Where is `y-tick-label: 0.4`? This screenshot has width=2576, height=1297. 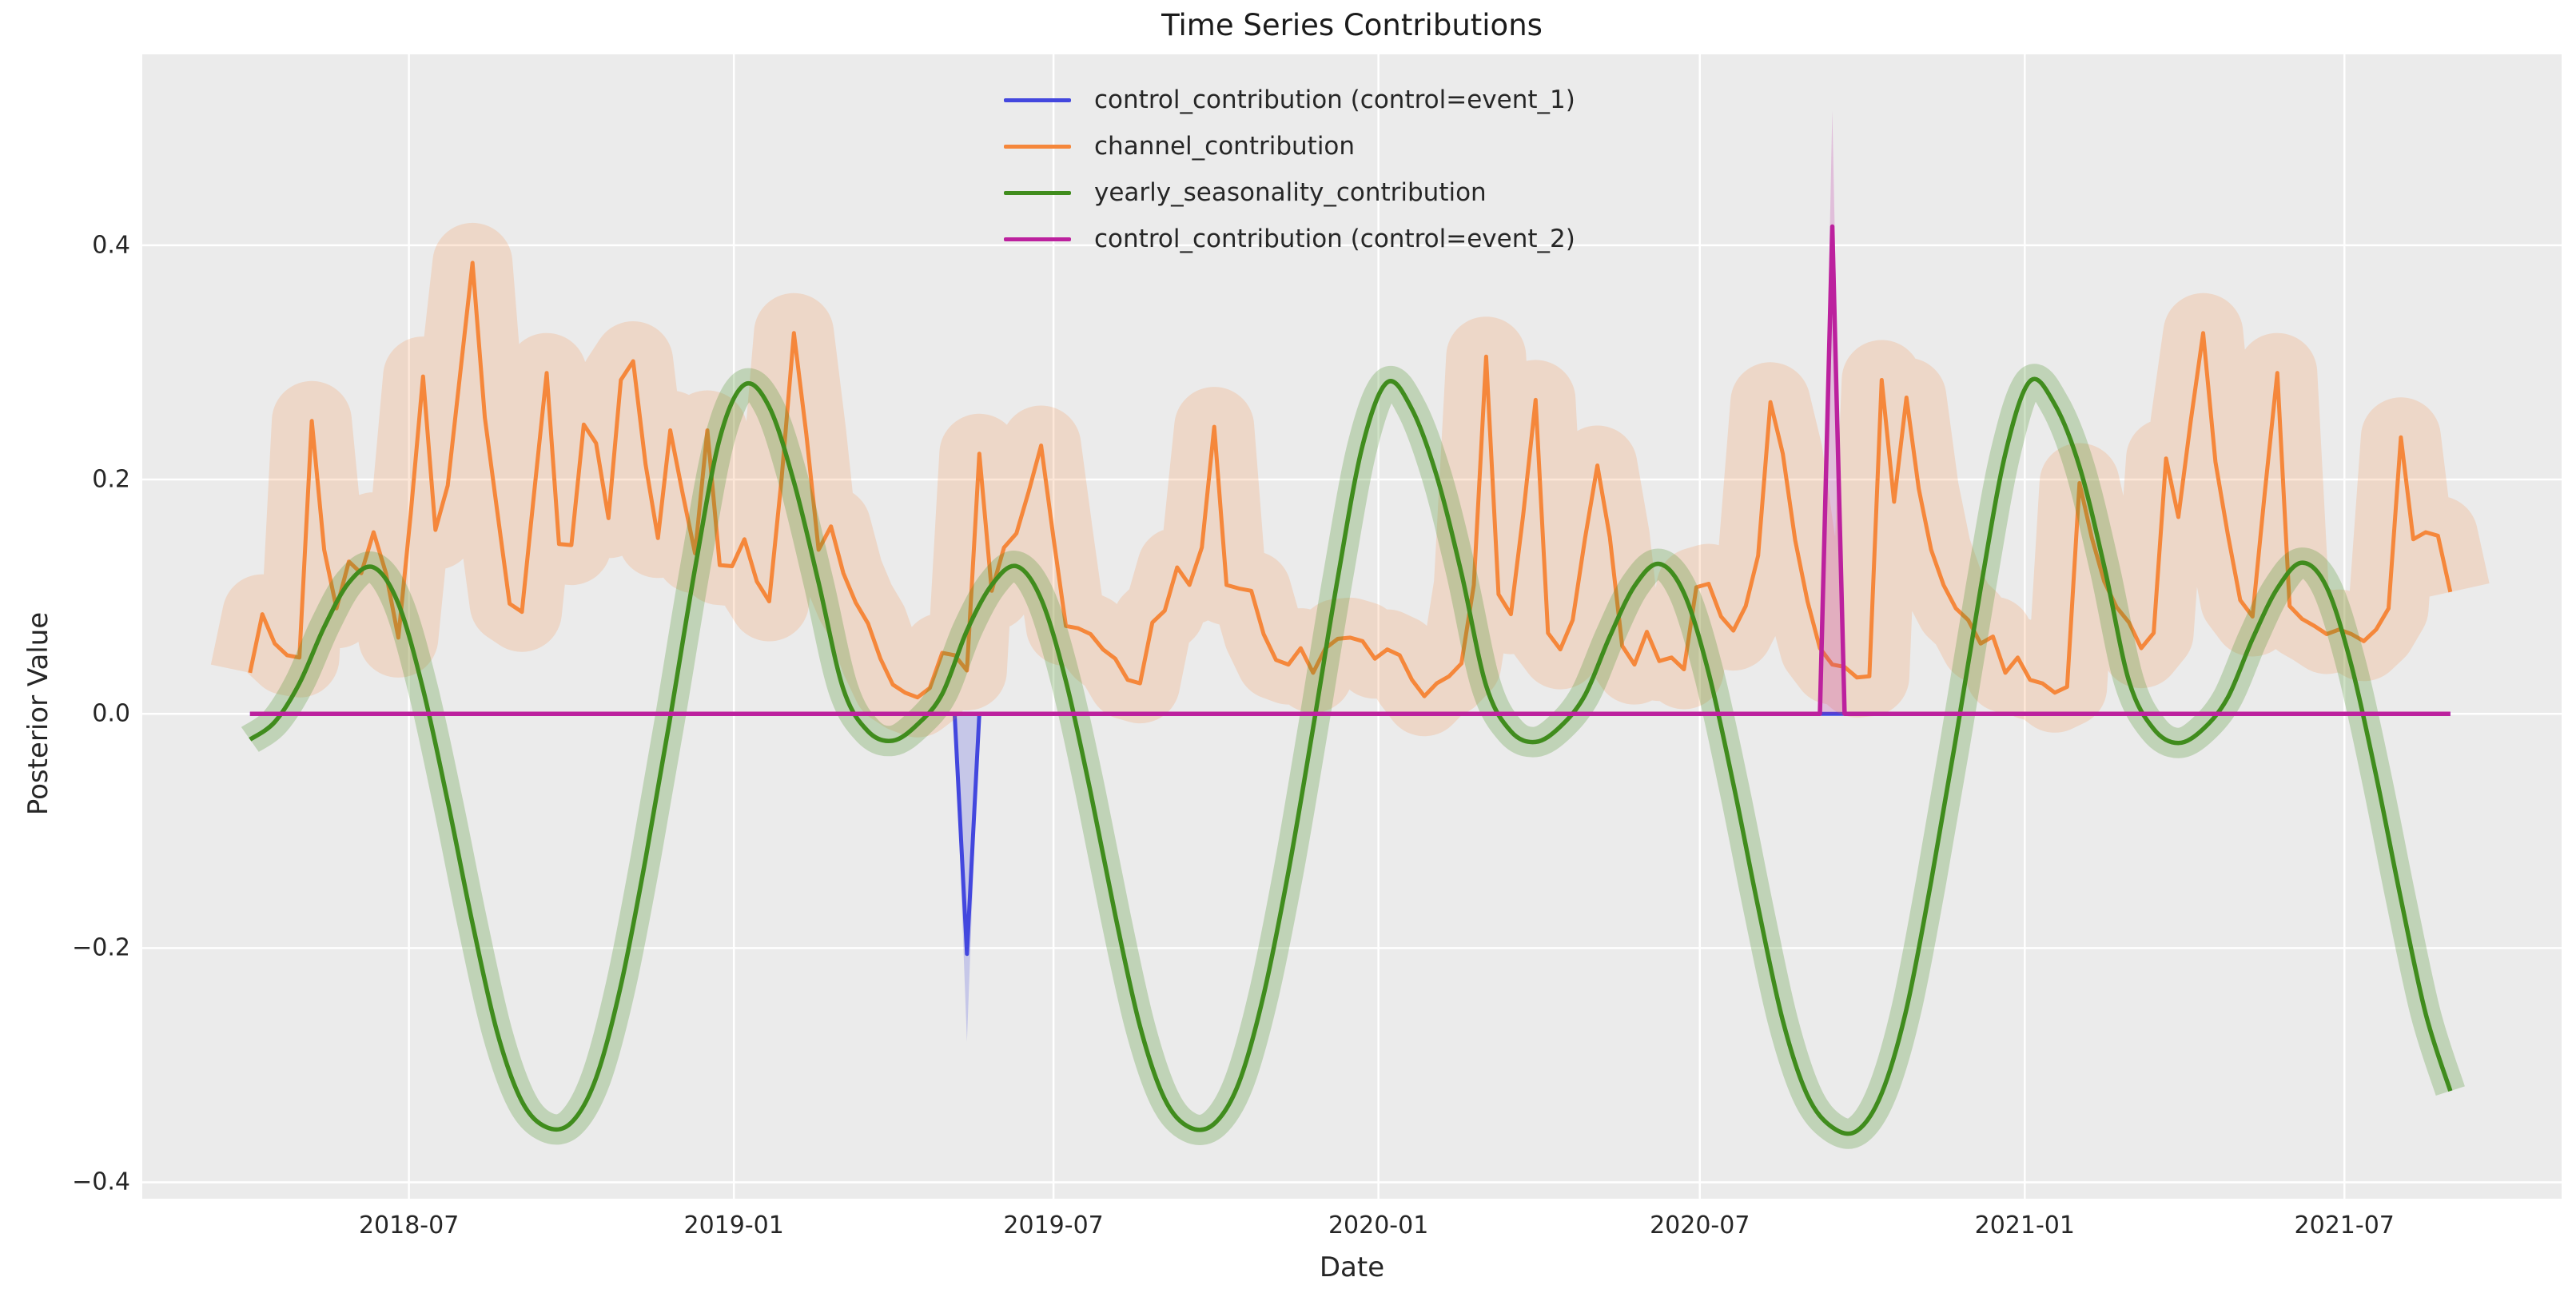 y-tick-label: 0.4 is located at coordinates (111, 245).